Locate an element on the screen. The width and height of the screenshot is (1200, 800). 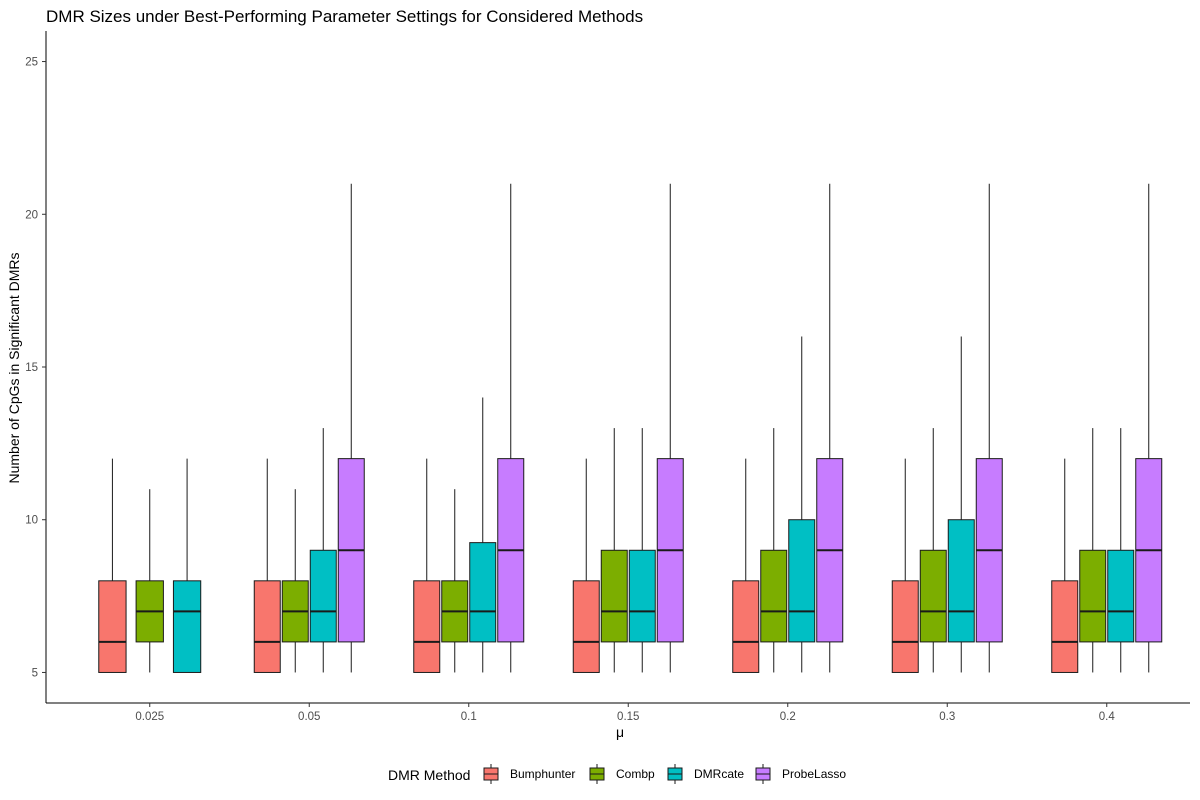
box-combp-0.2 is located at coordinates (774, 550).